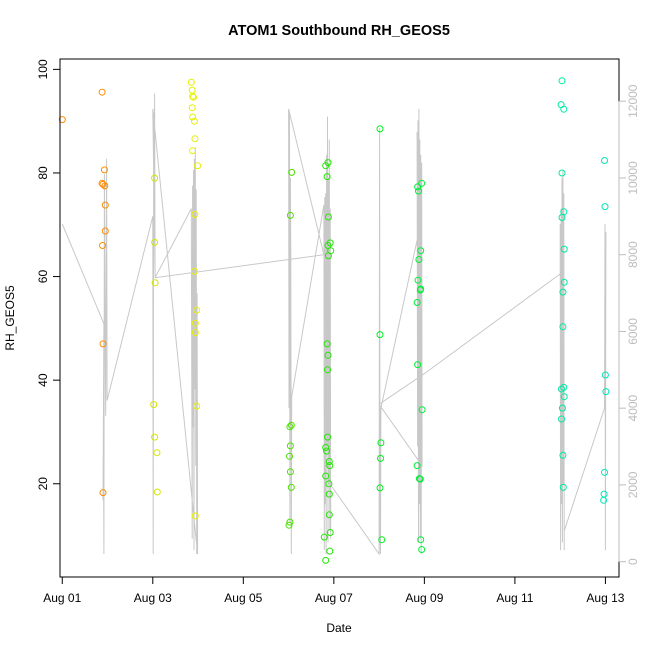  Describe the element at coordinates (633, 254) in the screenshot. I see `y2-tick-label: 8000` at that location.